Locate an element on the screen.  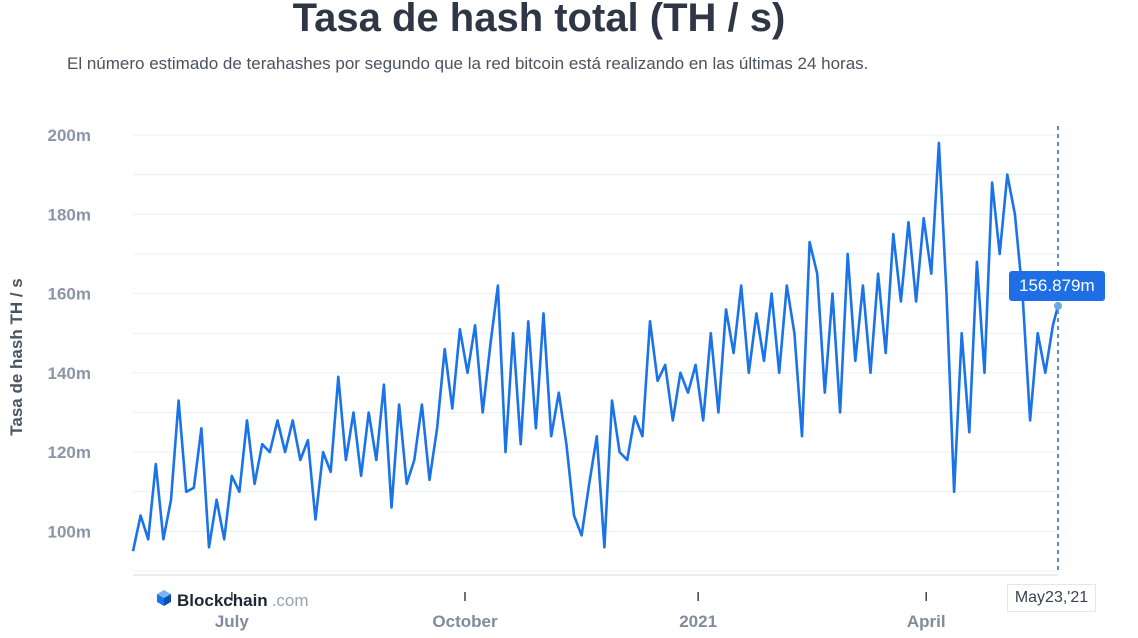
x-tick-label: 2021 is located at coordinates (698, 621).